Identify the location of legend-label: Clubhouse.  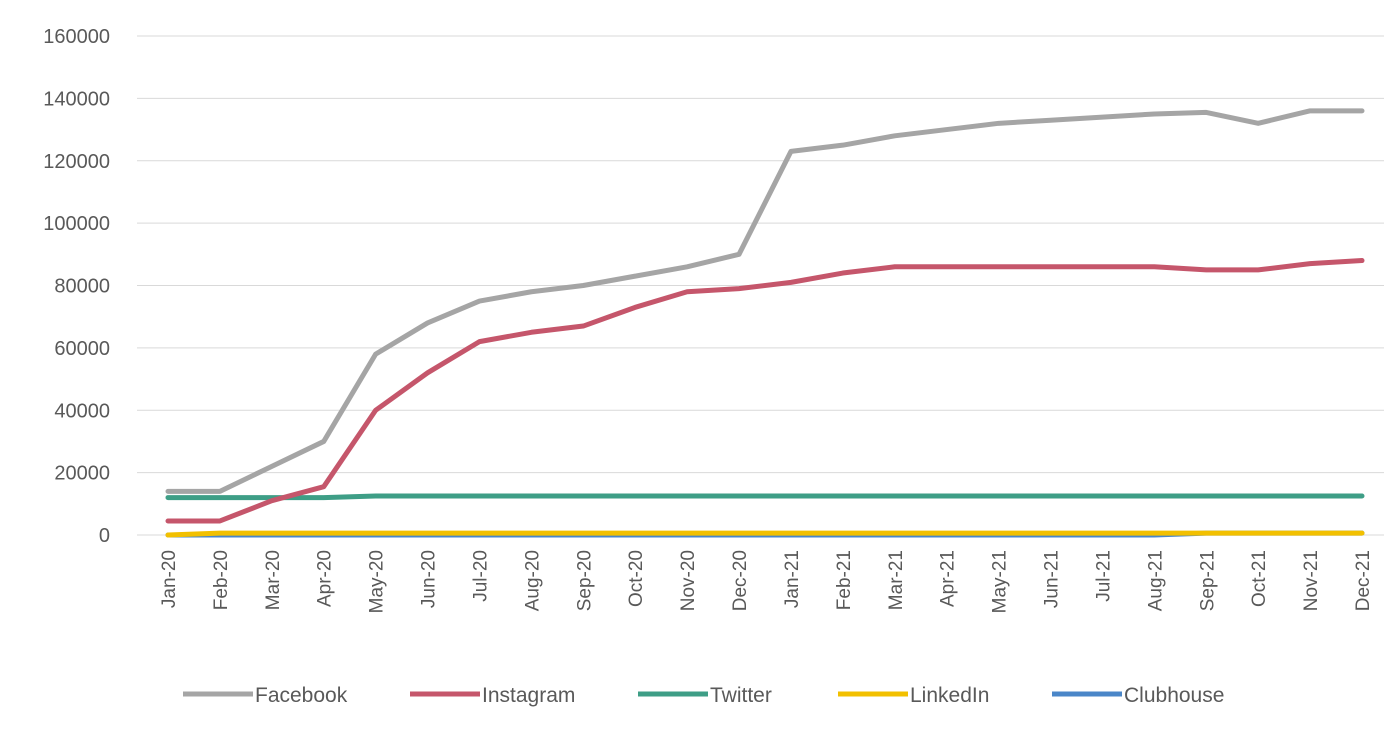
(1174, 695).